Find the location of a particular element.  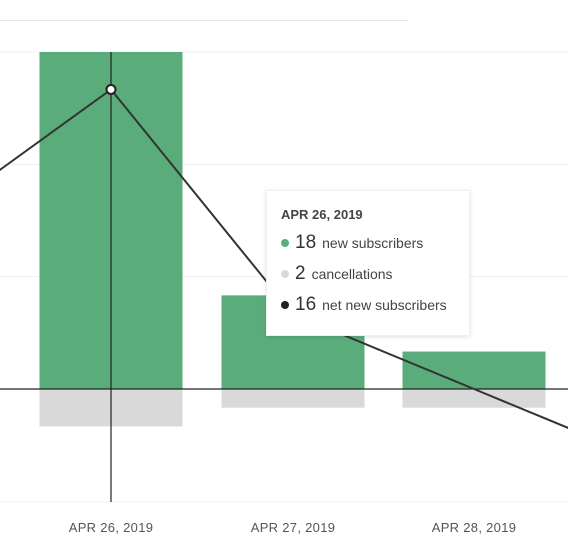

tooltip-row-new-subscribers: 18 new subscribers is located at coordinates (368, 247).